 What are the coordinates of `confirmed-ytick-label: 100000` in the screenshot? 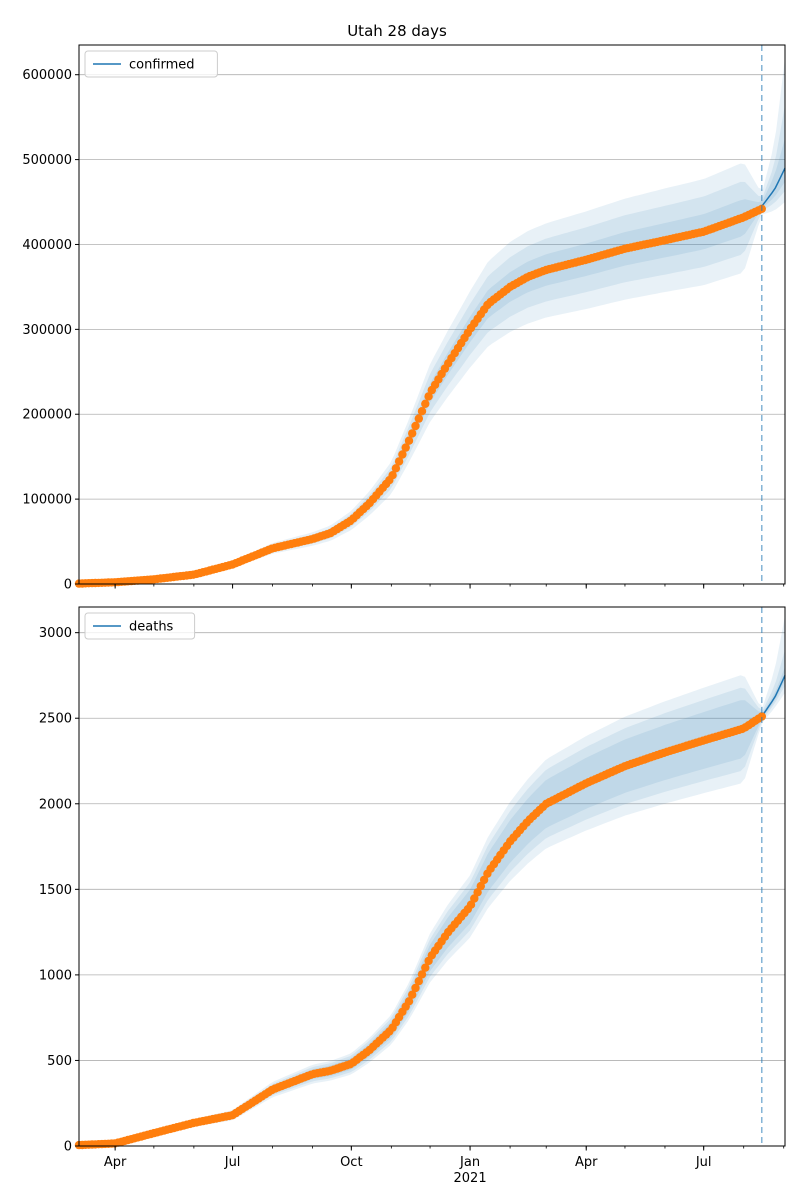 It's located at (47, 500).